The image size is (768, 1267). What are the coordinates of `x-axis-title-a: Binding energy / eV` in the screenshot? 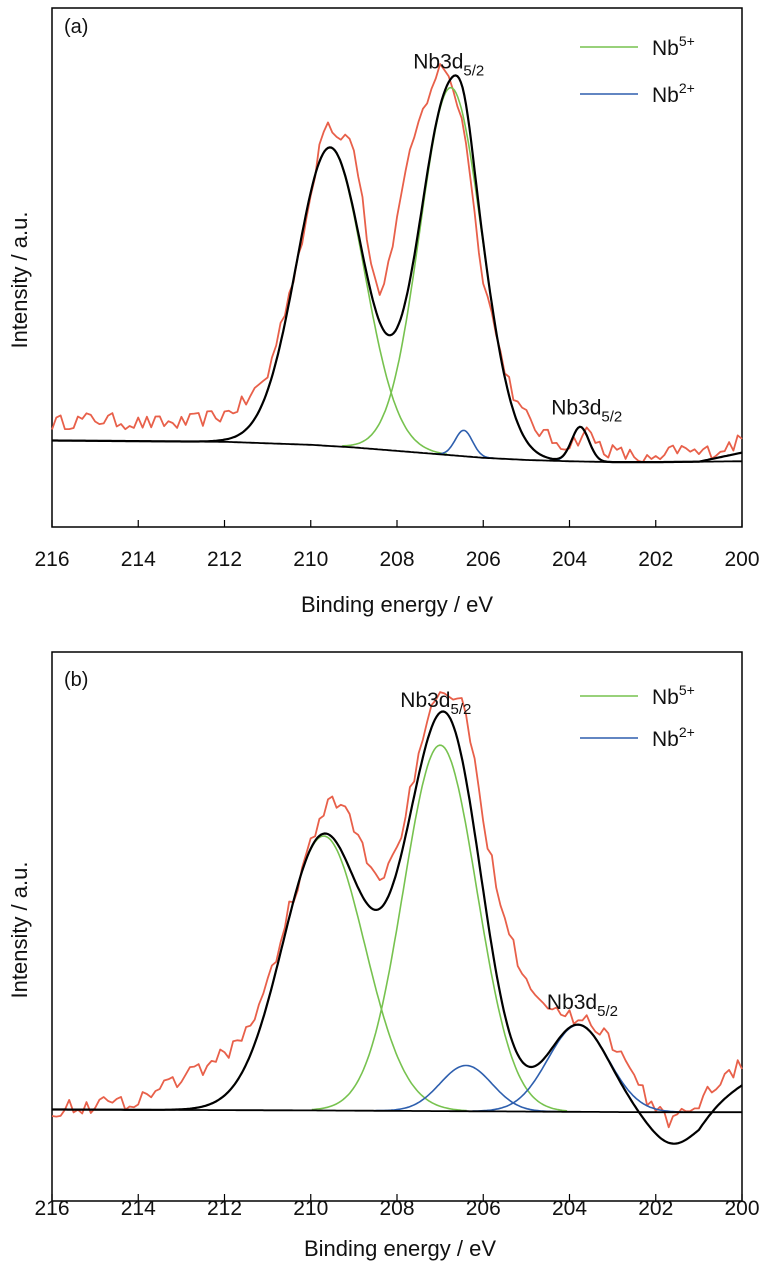 It's located at (397, 604).